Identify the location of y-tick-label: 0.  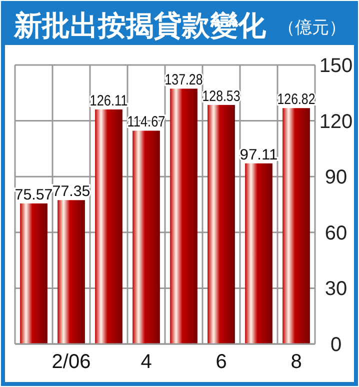
(336, 345).